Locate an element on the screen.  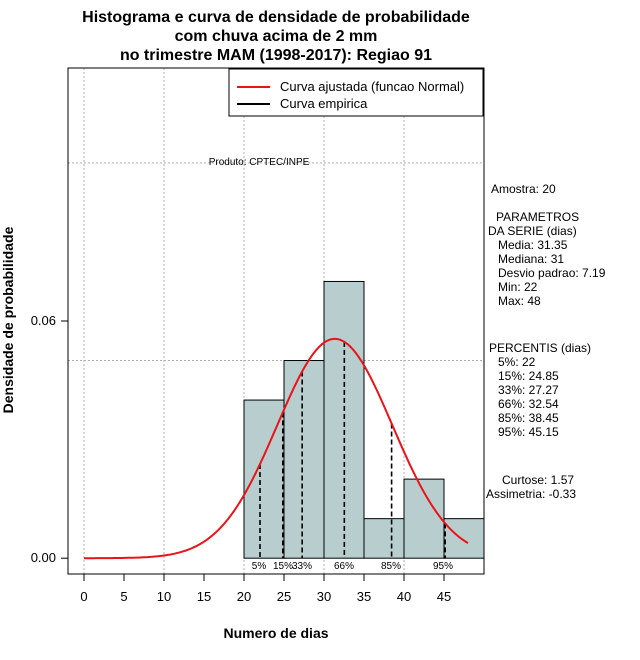
percentile-label: 95% is located at coordinates (443, 566).